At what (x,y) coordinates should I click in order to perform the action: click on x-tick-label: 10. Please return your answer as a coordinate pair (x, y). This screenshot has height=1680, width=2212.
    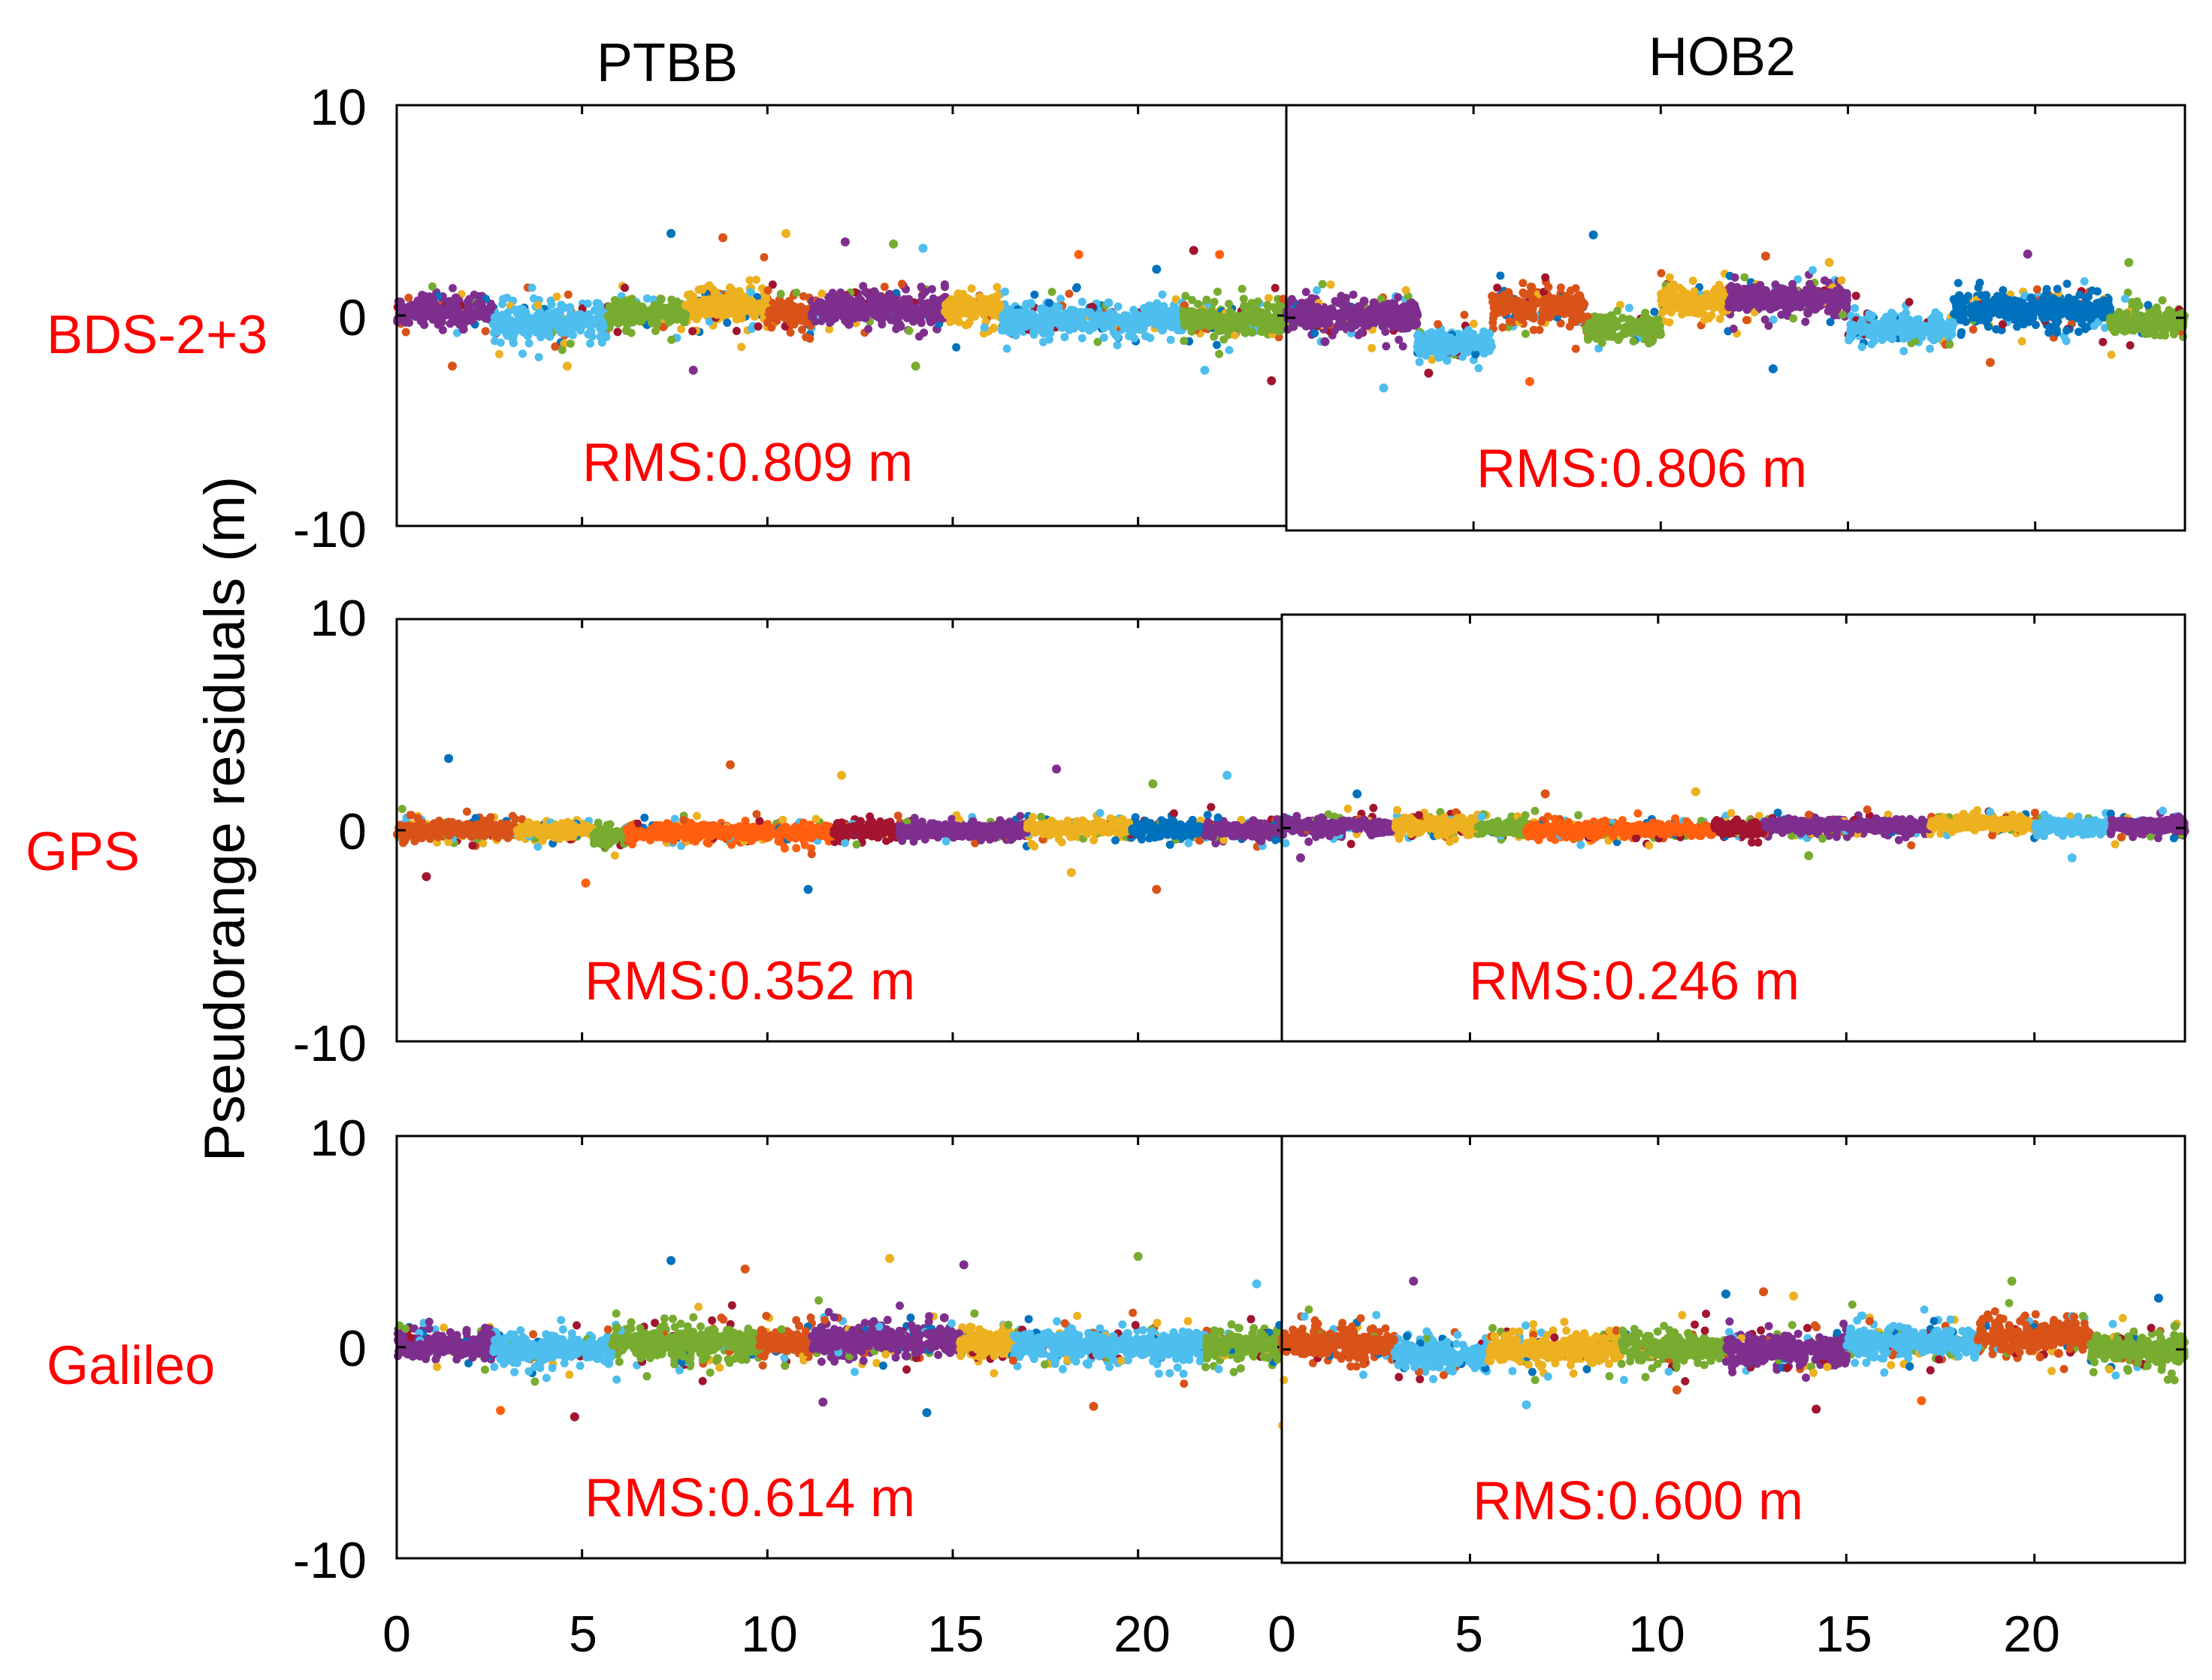
    Looking at the image, I should click on (1657, 1634).